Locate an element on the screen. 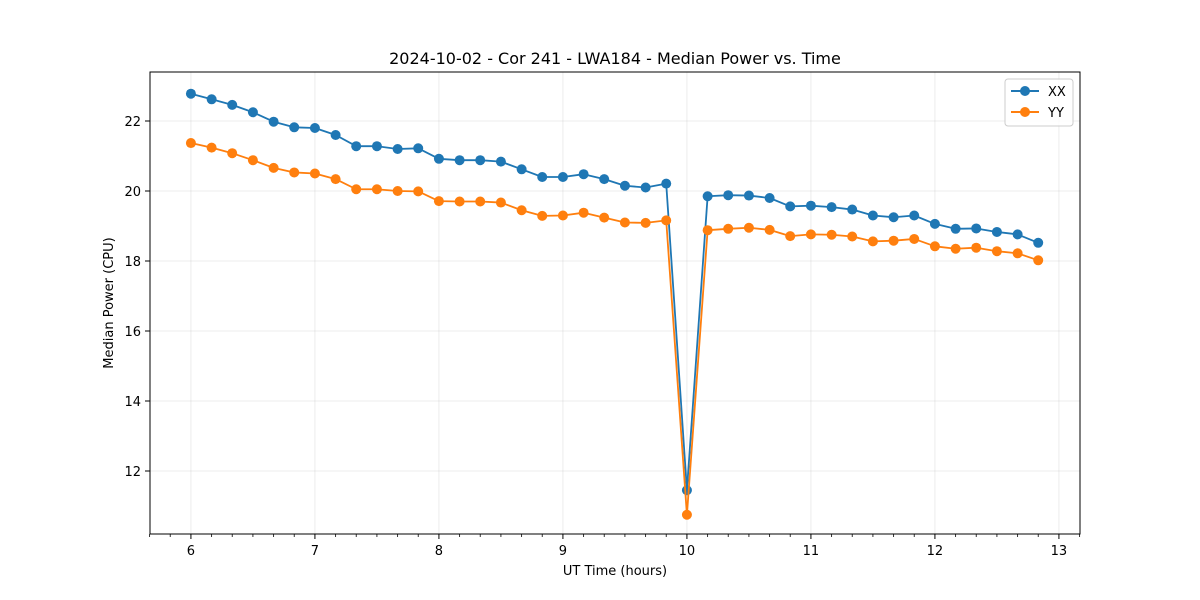 This screenshot has width=1200, height=600. y-tick-label: 14 is located at coordinates (132, 402).